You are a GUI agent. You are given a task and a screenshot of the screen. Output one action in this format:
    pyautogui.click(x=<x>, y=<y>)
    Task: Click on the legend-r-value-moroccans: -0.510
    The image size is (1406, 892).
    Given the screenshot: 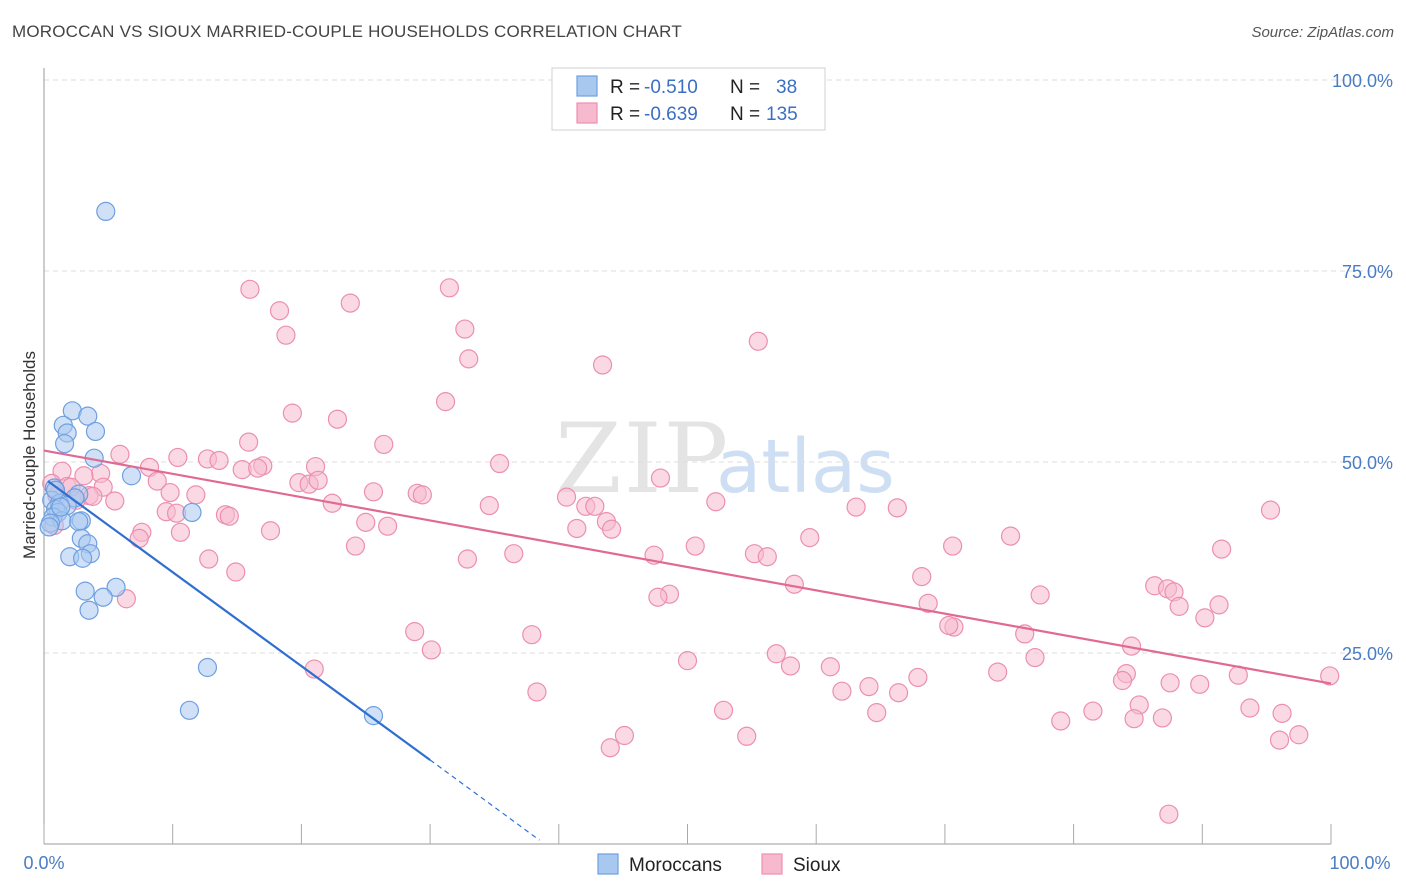 What is the action you would take?
    pyautogui.click(x=671, y=87)
    